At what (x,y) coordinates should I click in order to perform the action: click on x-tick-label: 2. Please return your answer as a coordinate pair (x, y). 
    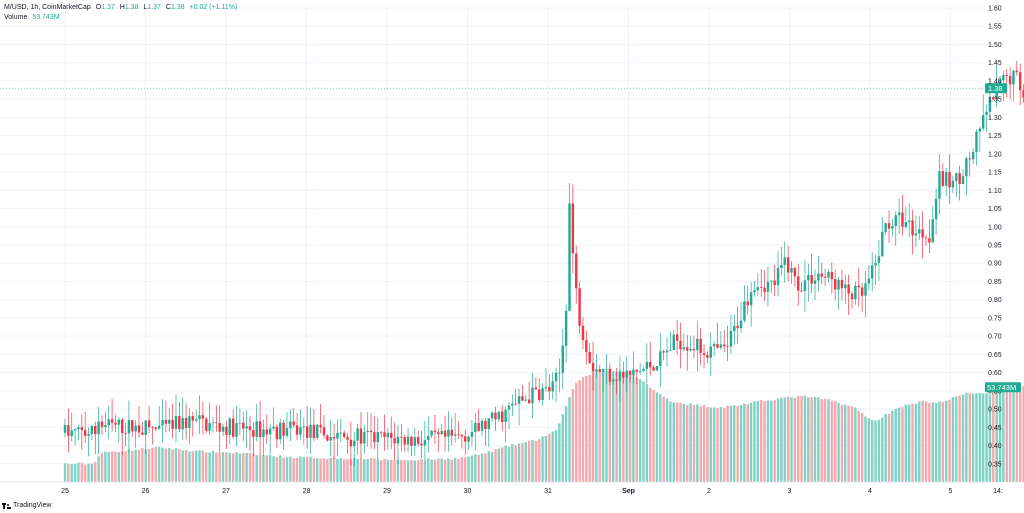
    Looking at the image, I should click on (709, 491).